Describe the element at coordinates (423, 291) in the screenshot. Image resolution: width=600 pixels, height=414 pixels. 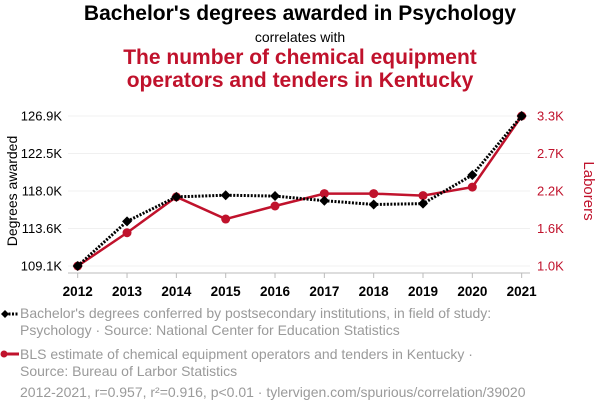
I see `x-tick-label: 2019` at that location.